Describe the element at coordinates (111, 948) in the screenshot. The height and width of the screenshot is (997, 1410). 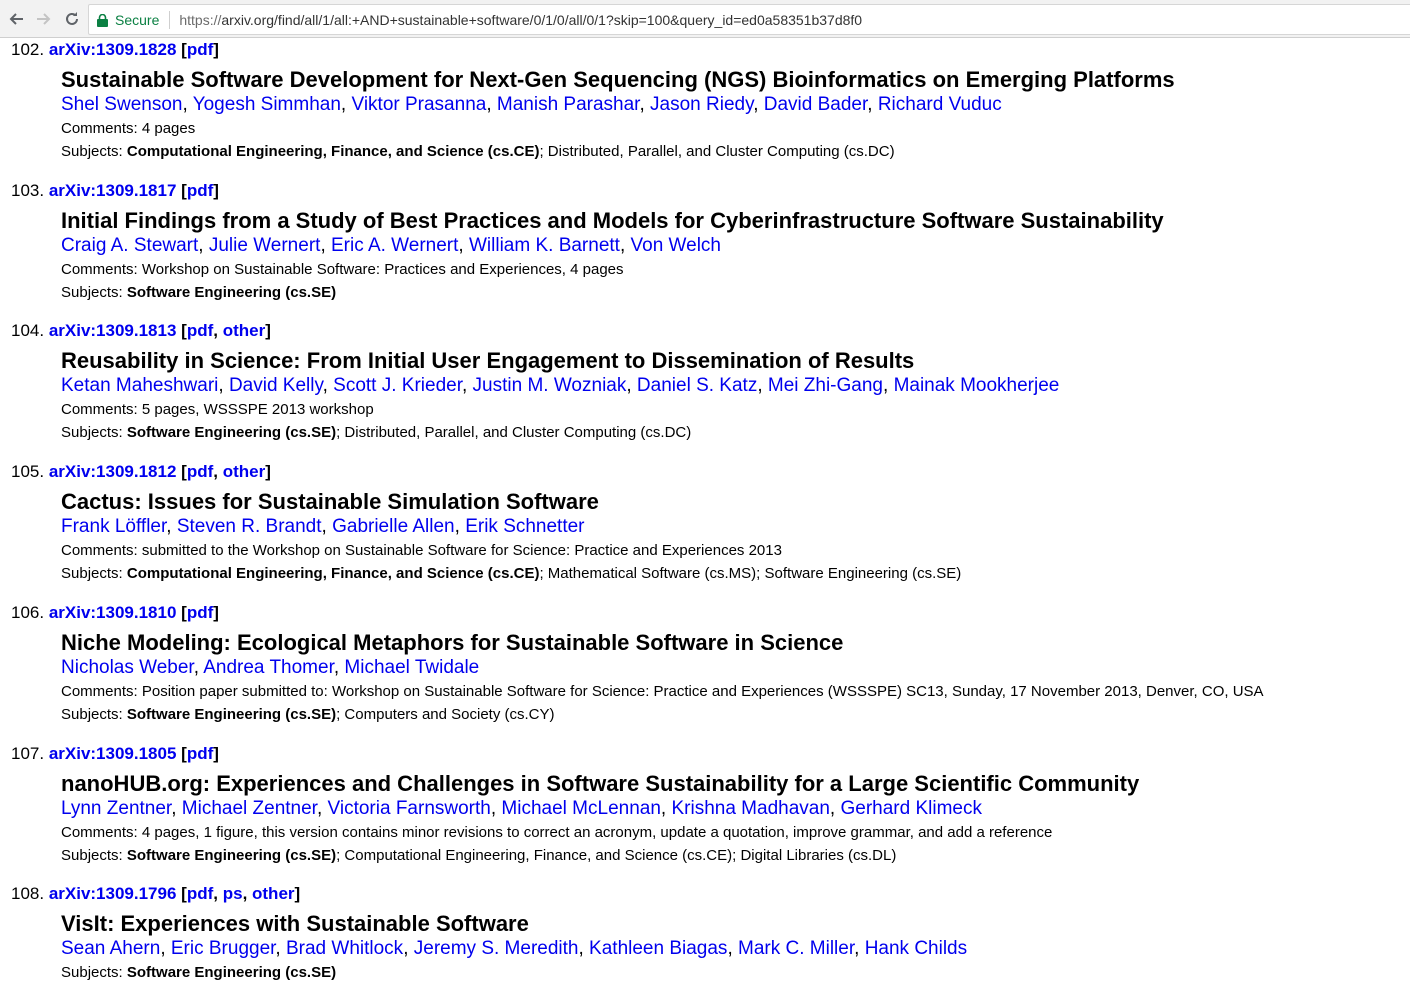
I see `author-link: Sean Ahern` at that location.